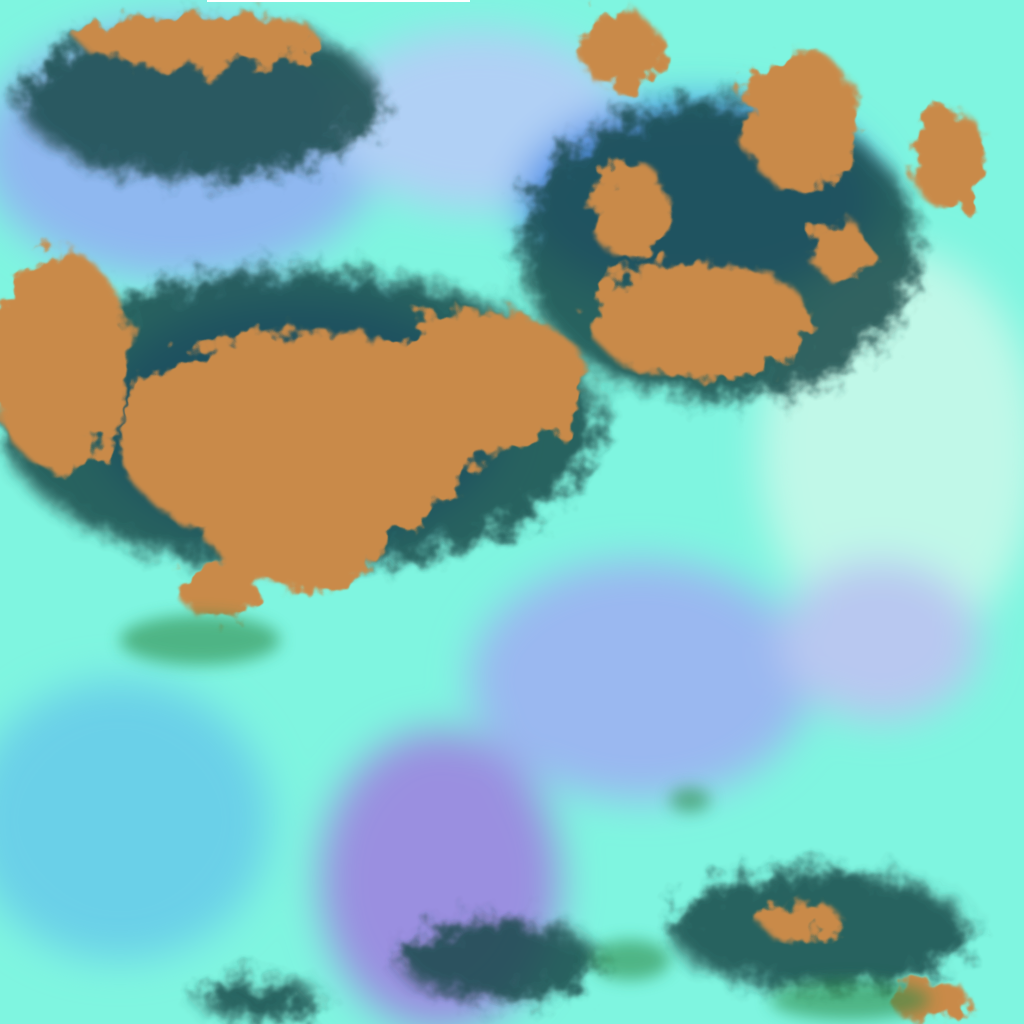  I want to click on top-edge-line, so click(338, 1).